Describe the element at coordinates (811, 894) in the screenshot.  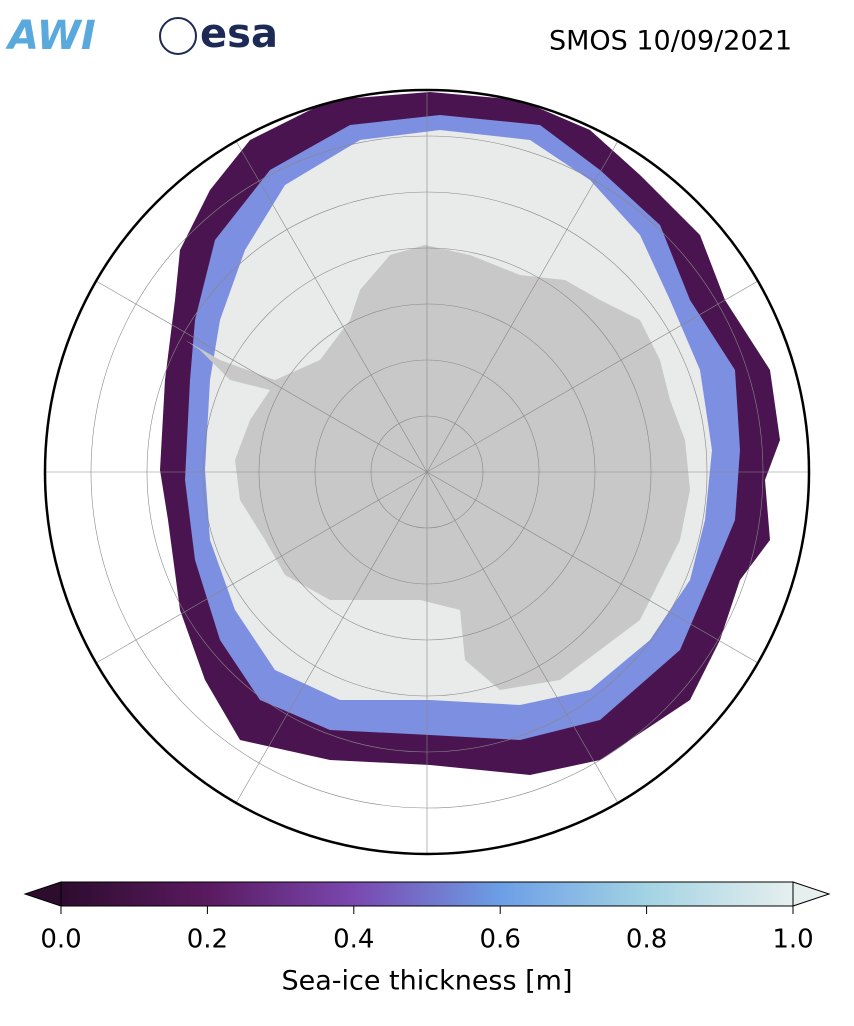
I see `colorbar-extend-high` at that location.